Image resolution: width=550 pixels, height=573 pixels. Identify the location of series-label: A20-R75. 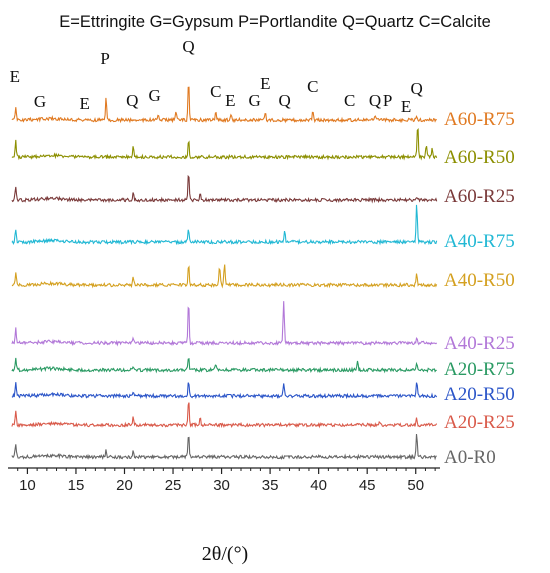
(479, 369).